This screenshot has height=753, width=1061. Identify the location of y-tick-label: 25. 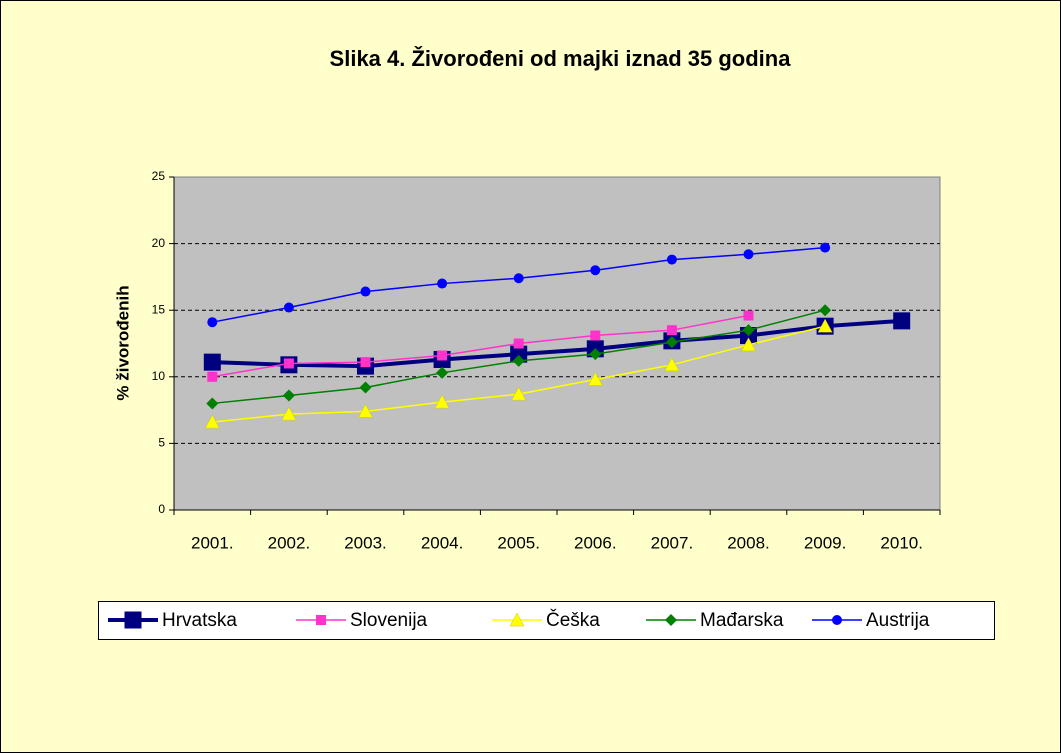
(159, 176).